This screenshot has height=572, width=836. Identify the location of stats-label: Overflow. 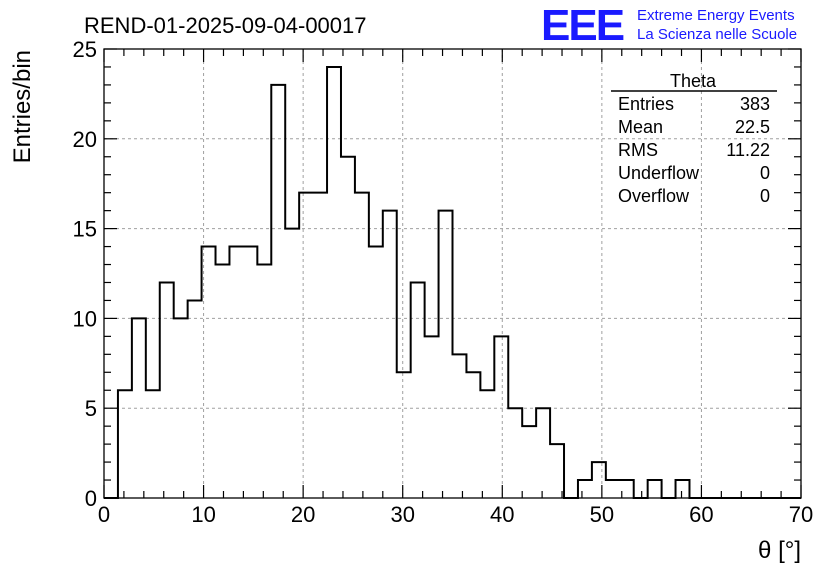
(654, 196).